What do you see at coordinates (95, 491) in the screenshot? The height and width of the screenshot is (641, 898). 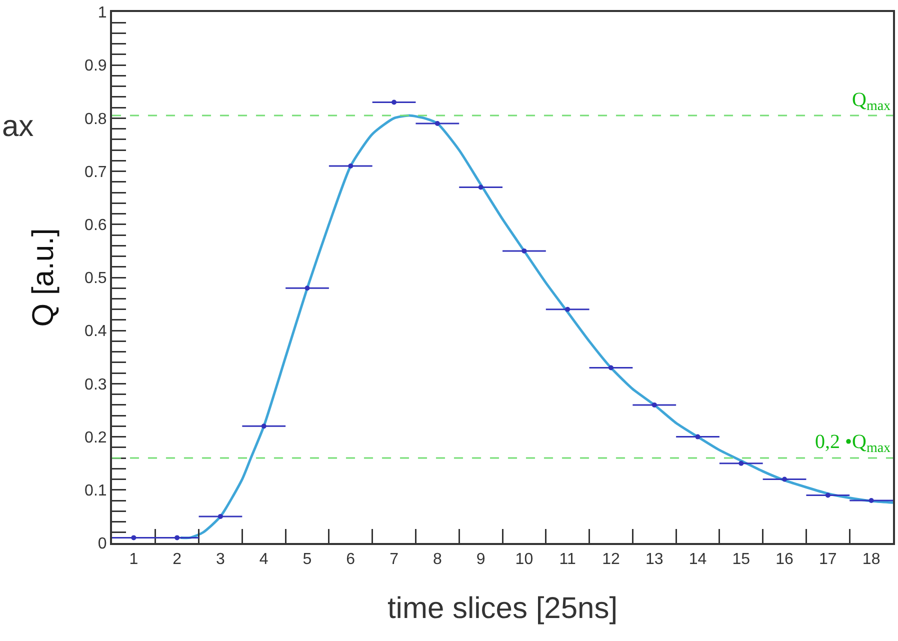 I see `y-tick-label: 0.1` at bounding box center [95, 491].